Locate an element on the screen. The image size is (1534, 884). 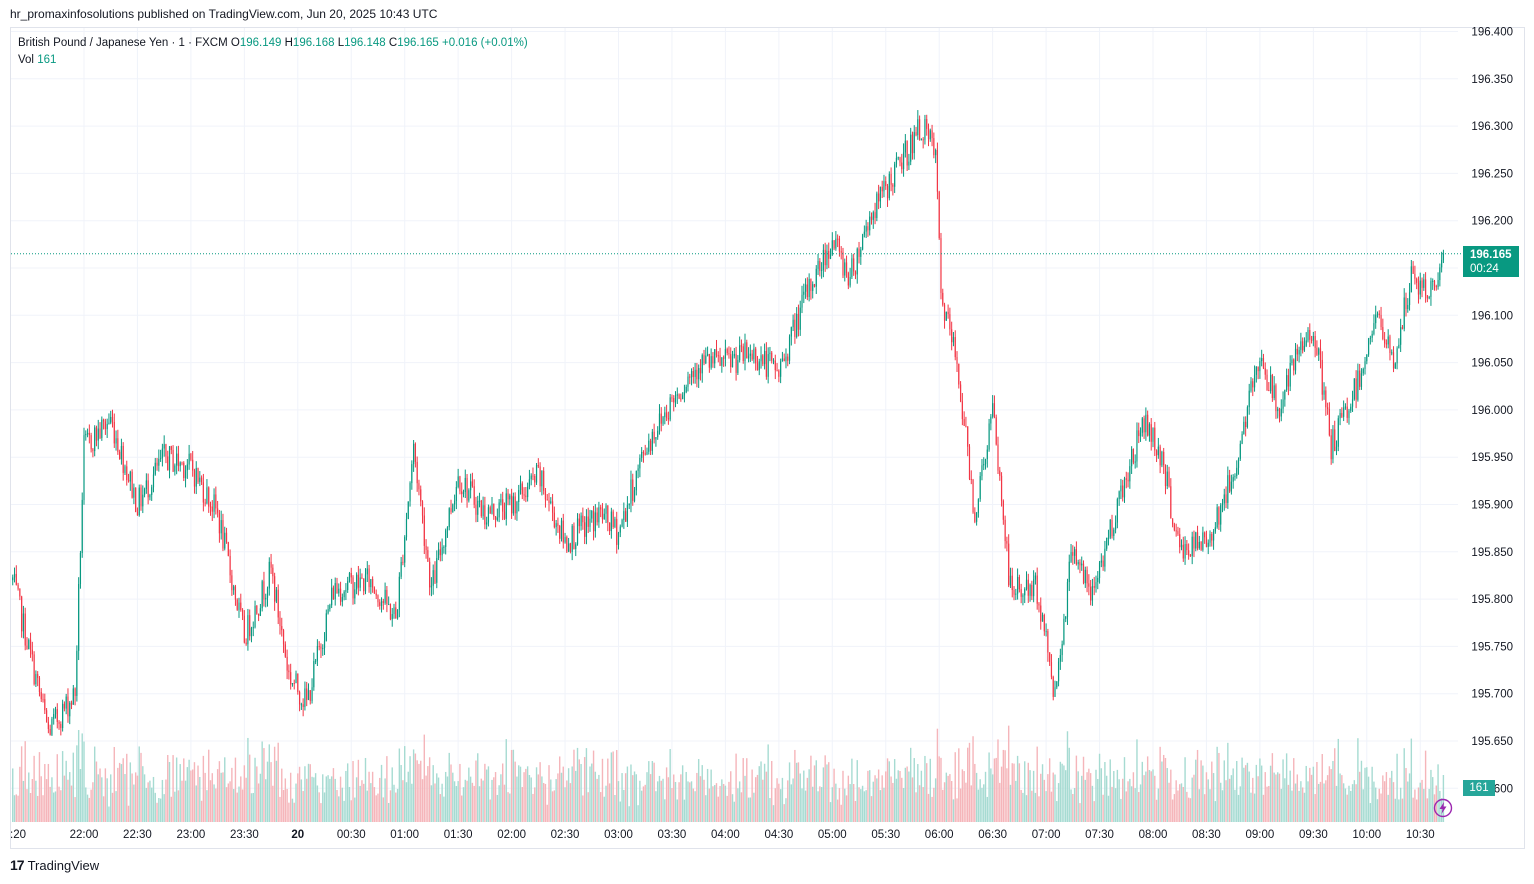
tradingview-logo: 17 TradingView is located at coordinates (54, 865).